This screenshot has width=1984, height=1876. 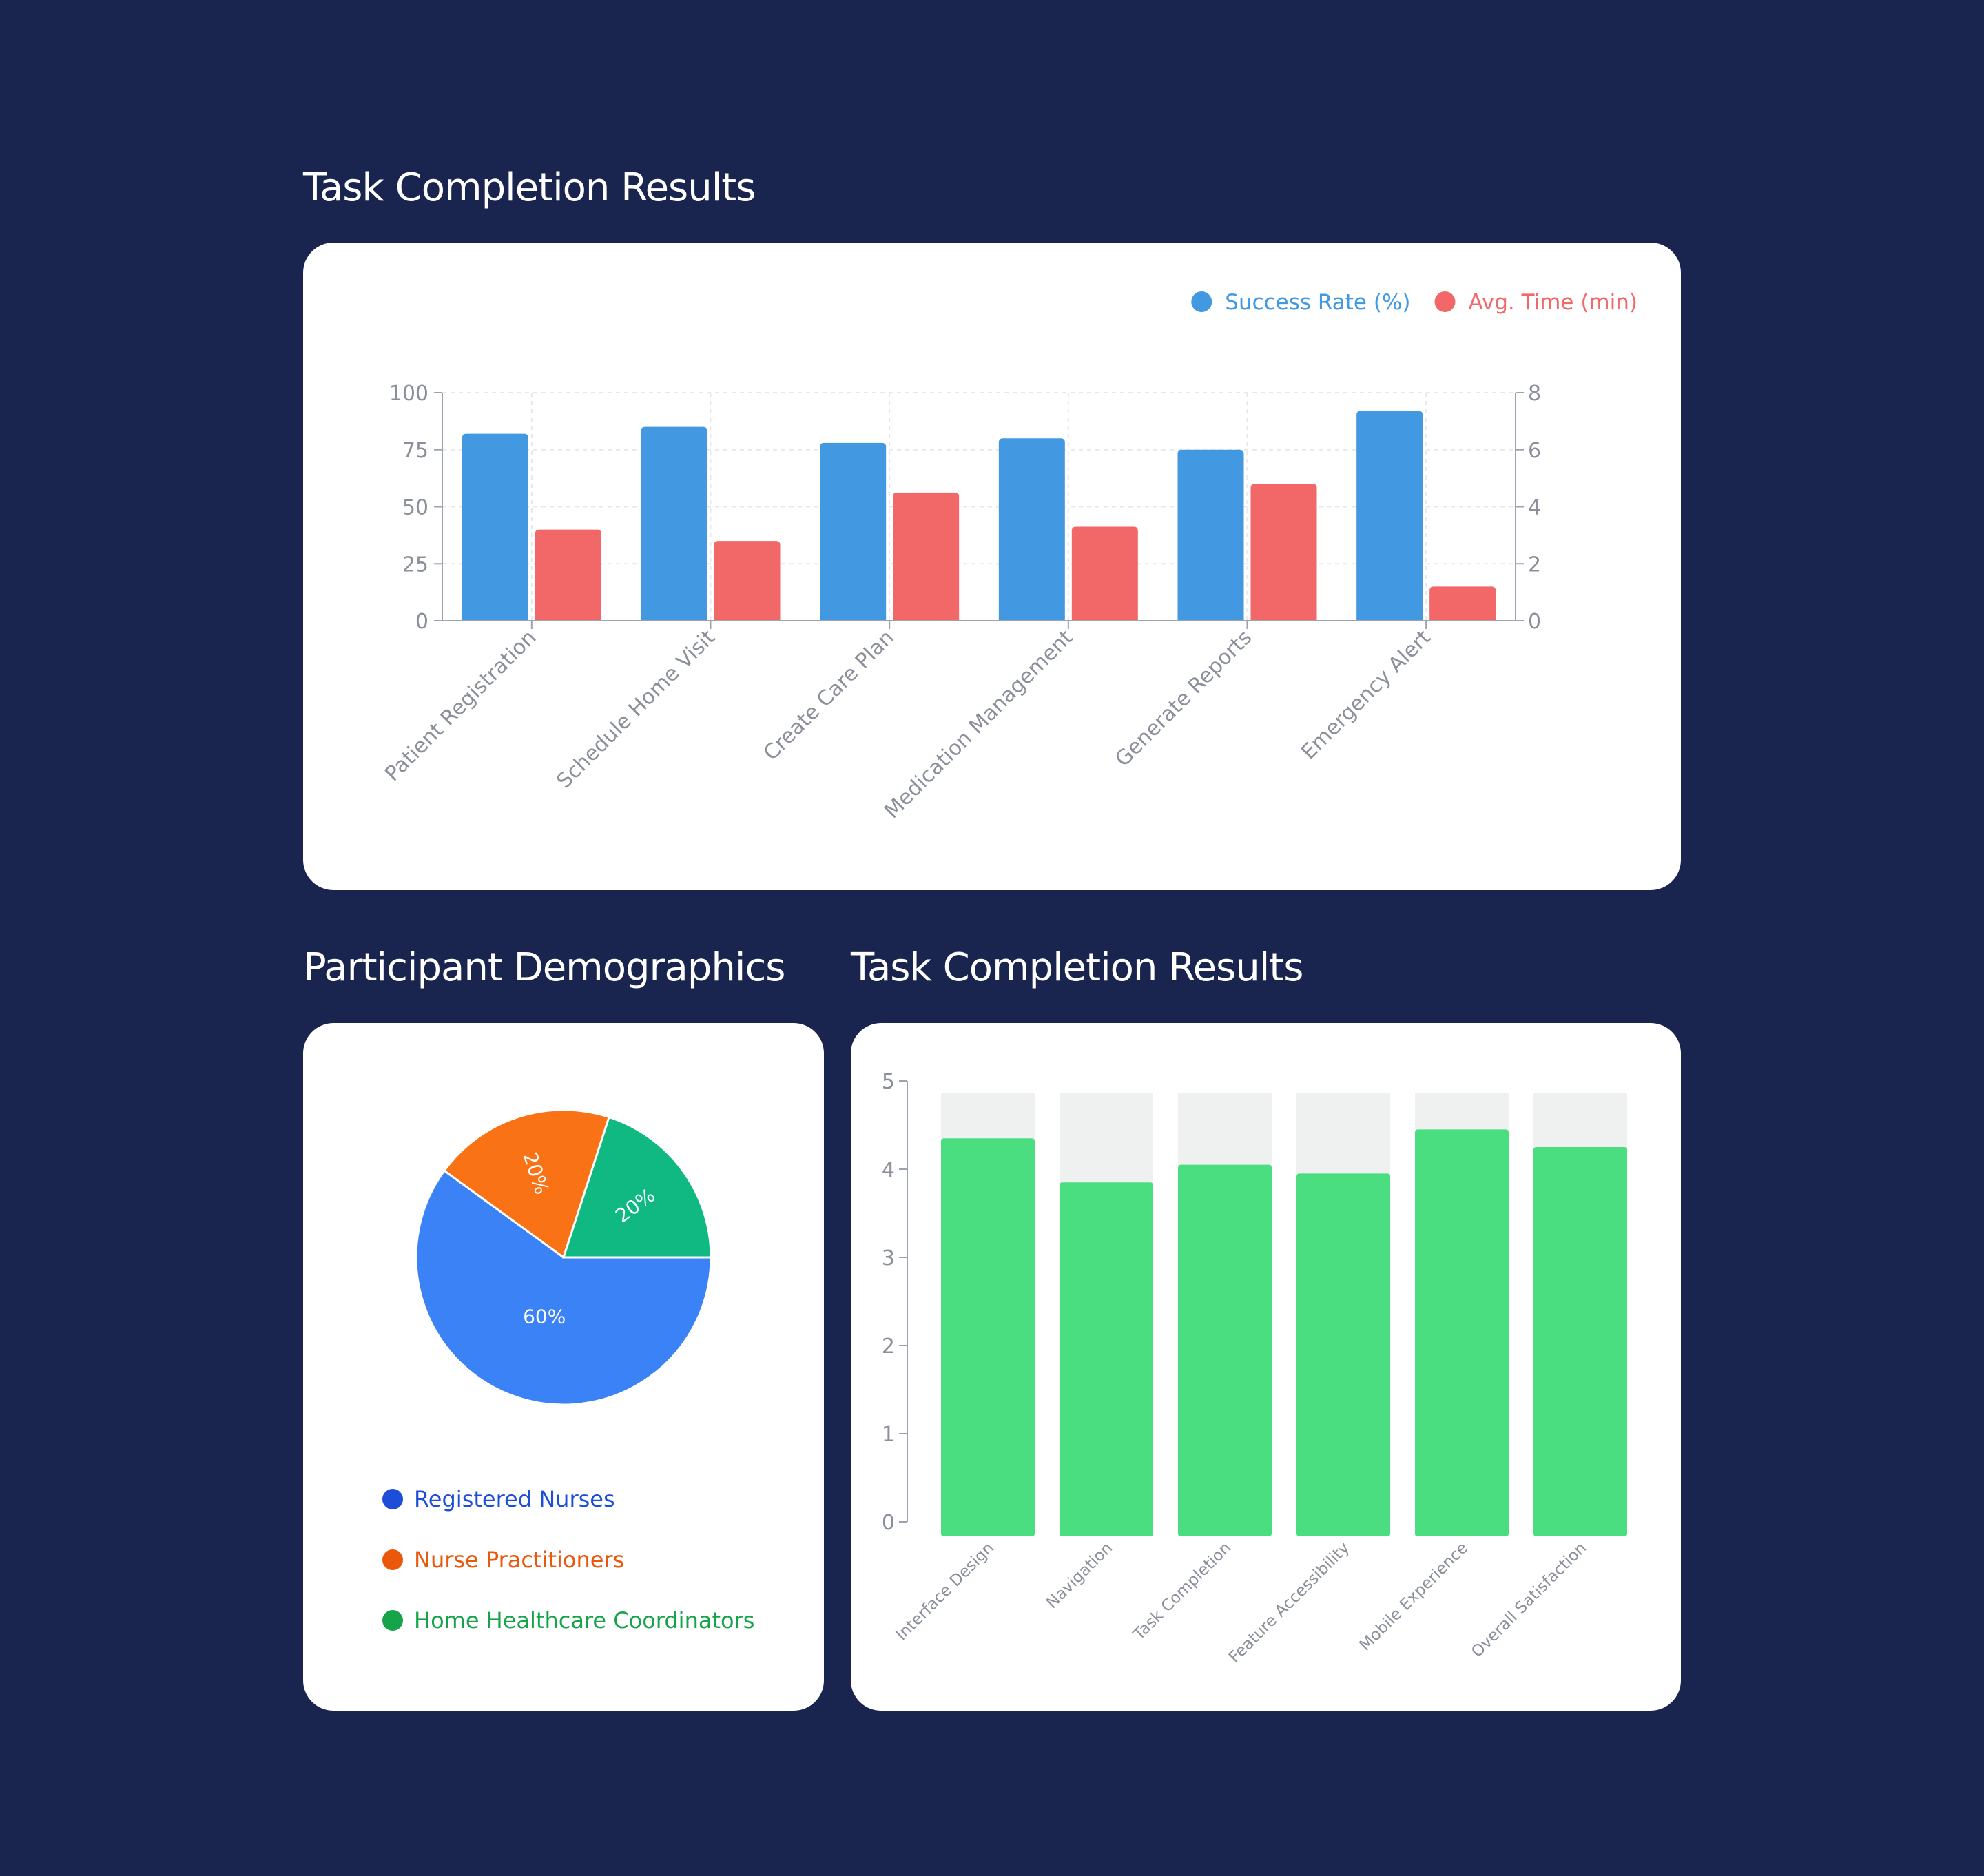 I want to click on legend-label: Home Healthcare Coordinators, so click(x=584, y=1620).